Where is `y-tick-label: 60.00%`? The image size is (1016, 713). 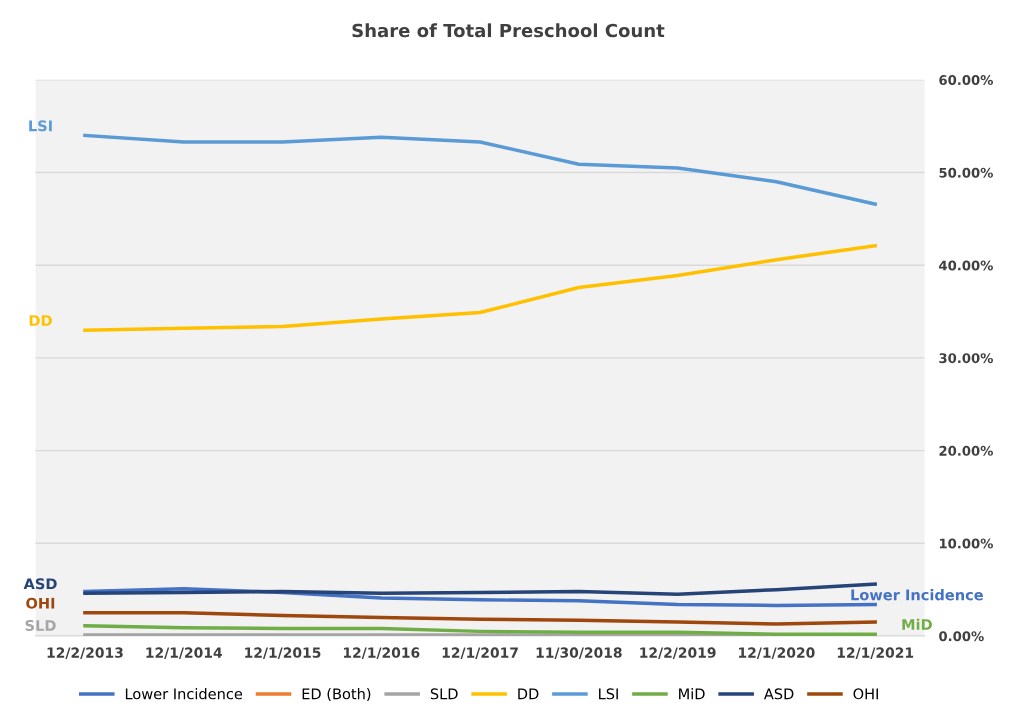
y-tick-label: 60.00% is located at coordinates (966, 80).